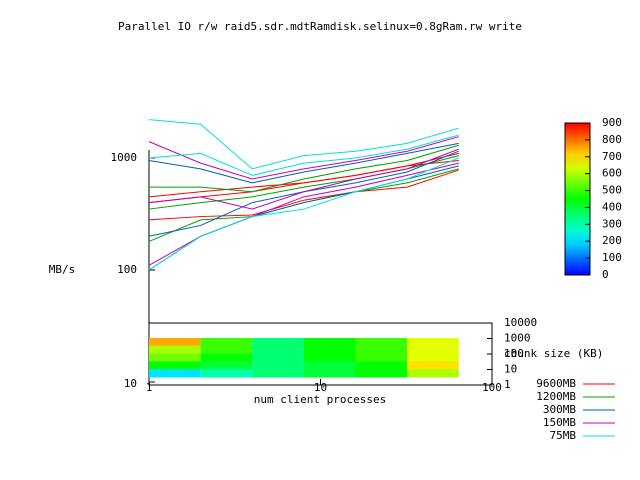 The image size is (640, 480). What do you see at coordinates (62, 269) in the screenshot?
I see `y-axis-label: MB/s` at bounding box center [62, 269].